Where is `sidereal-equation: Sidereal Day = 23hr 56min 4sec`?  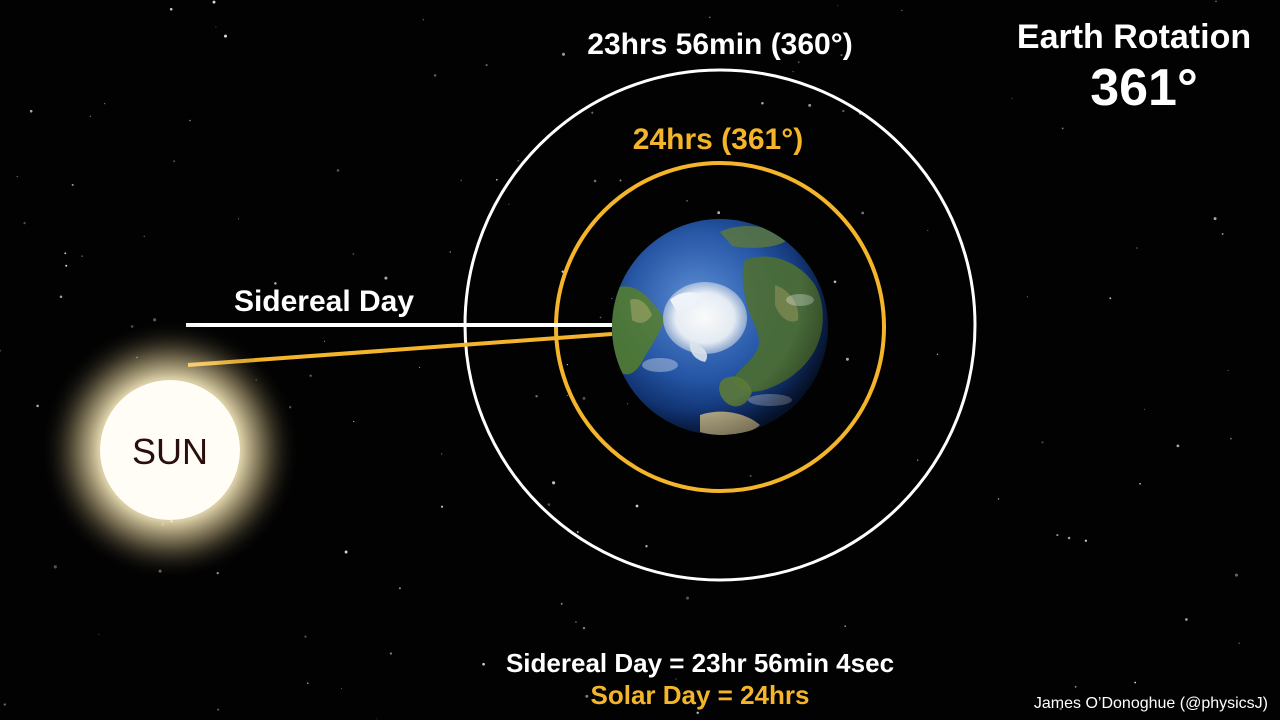 sidereal-equation: Sidereal Day = 23hr 56min 4sec is located at coordinates (700, 663).